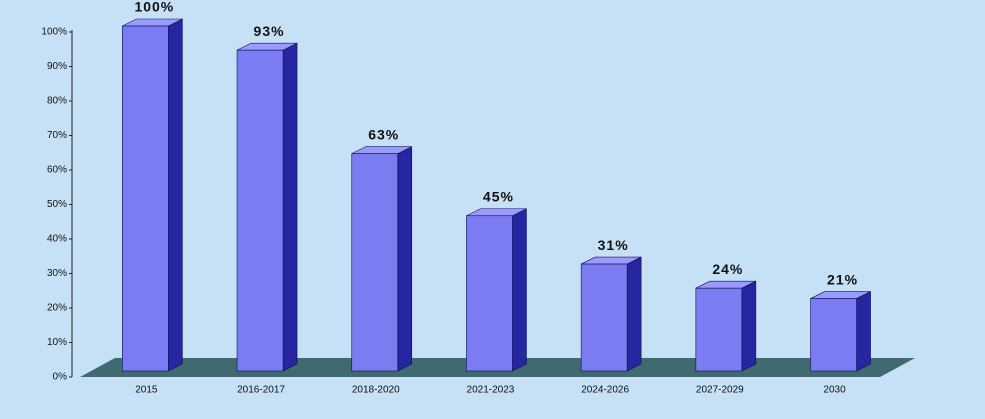 The width and height of the screenshot is (985, 419). Describe the element at coordinates (57, 170) in the screenshot. I see `y-tick-label: 60%` at that location.